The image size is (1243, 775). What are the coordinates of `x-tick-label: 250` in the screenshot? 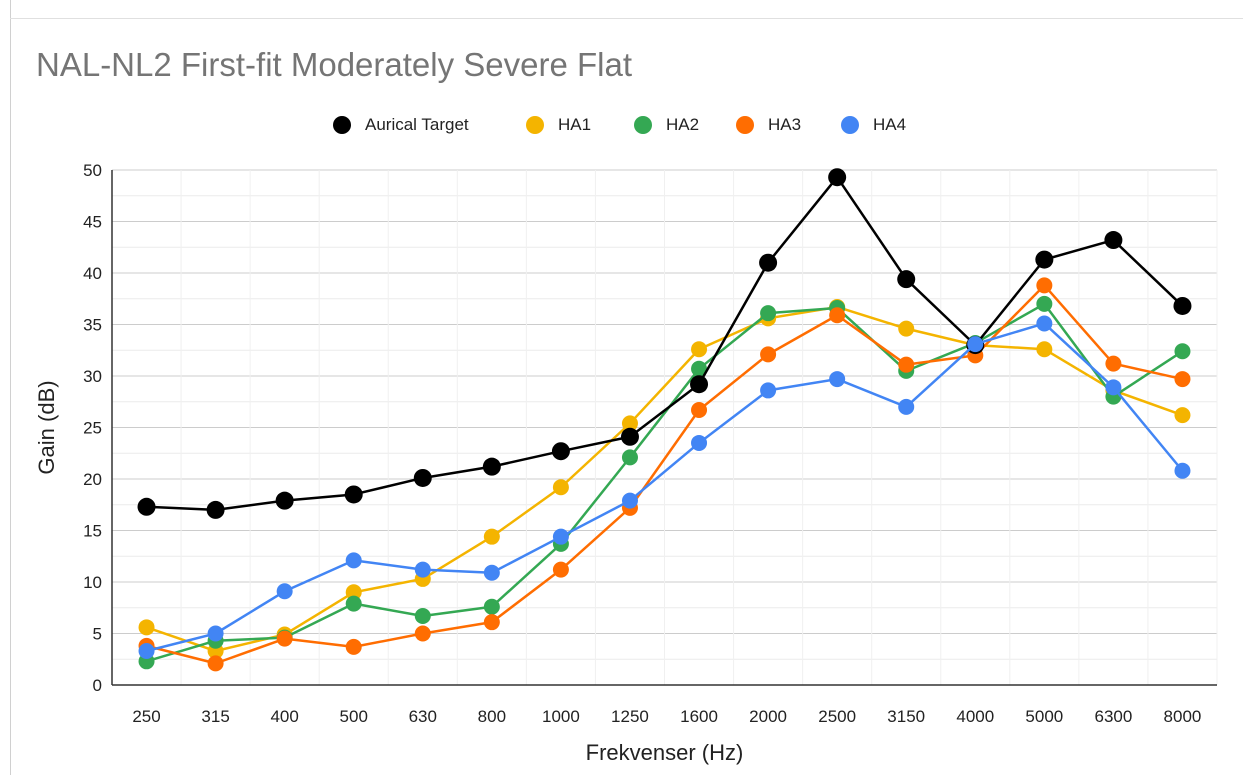 It's located at (146, 716).